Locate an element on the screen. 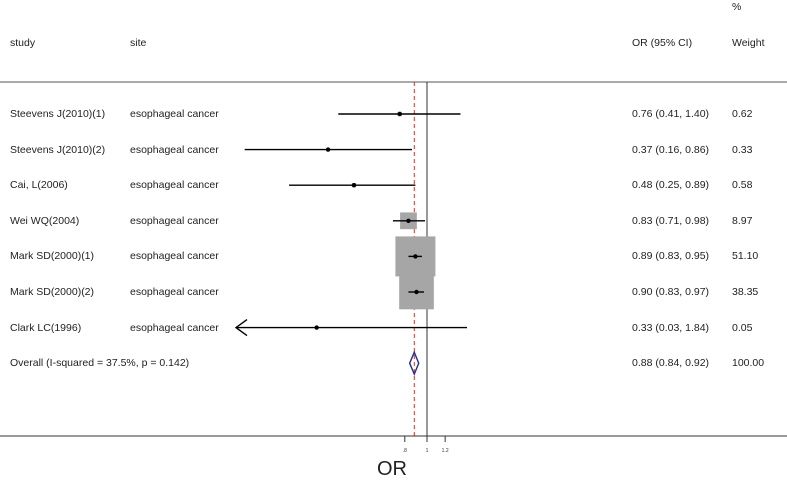 This screenshot has height=481, width=787. header-study: study is located at coordinates (23, 43).